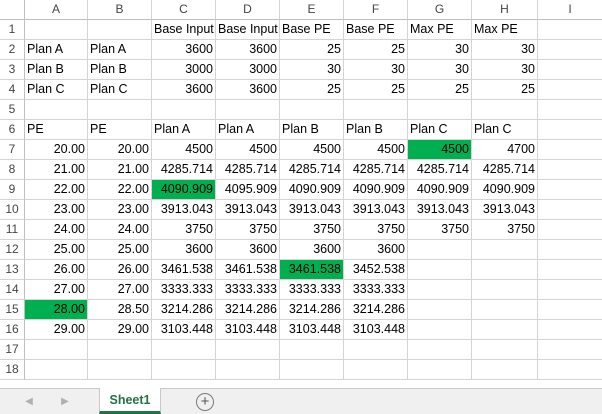 The image size is (602, 414). Describe the element at coordinates (248, 310) in the screenshot. I see `cell-d15: 3214.286` at that location.